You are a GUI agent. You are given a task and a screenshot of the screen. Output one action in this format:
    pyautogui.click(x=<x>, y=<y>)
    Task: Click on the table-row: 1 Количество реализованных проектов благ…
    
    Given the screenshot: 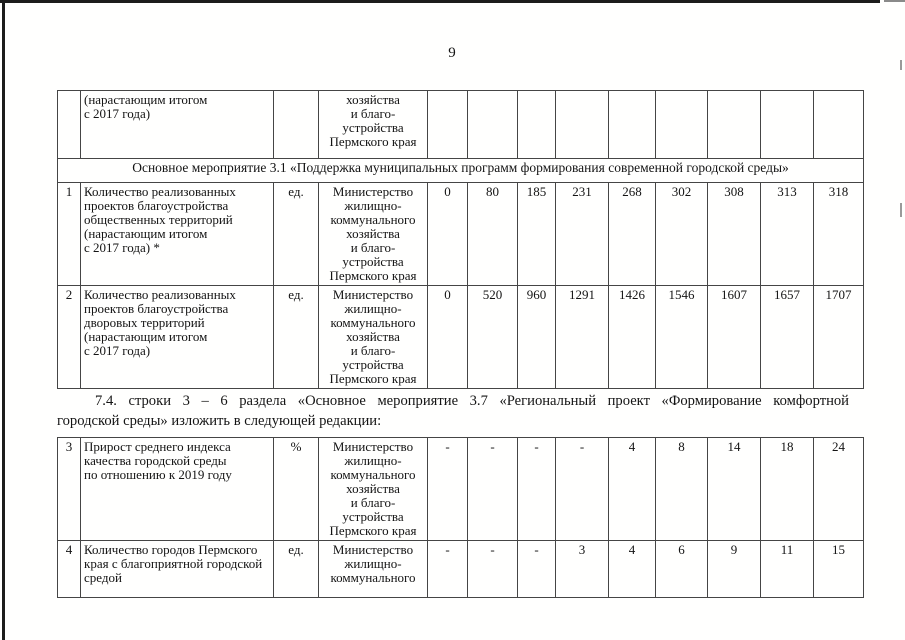 What is the action you would take?
    pyautogui.click(x=460, y=234)
    